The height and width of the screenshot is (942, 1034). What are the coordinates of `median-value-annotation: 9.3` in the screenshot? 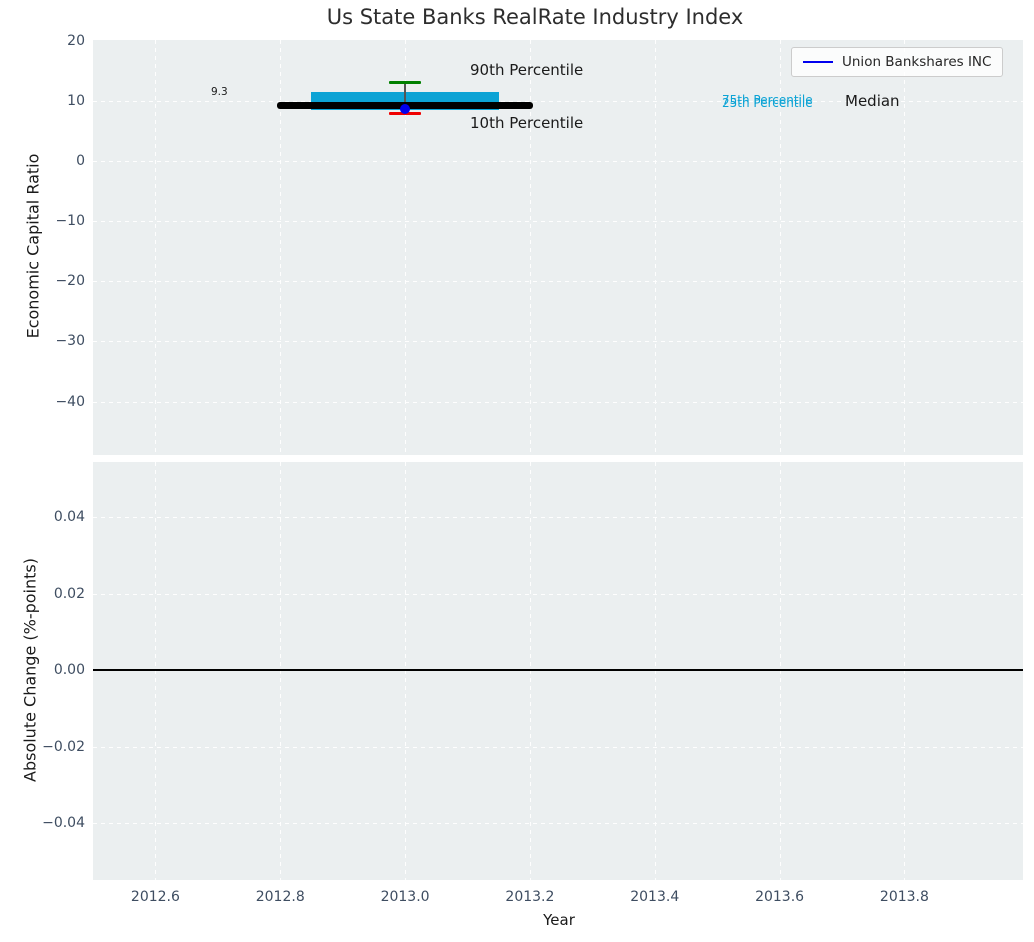 It's located at (219, 92).